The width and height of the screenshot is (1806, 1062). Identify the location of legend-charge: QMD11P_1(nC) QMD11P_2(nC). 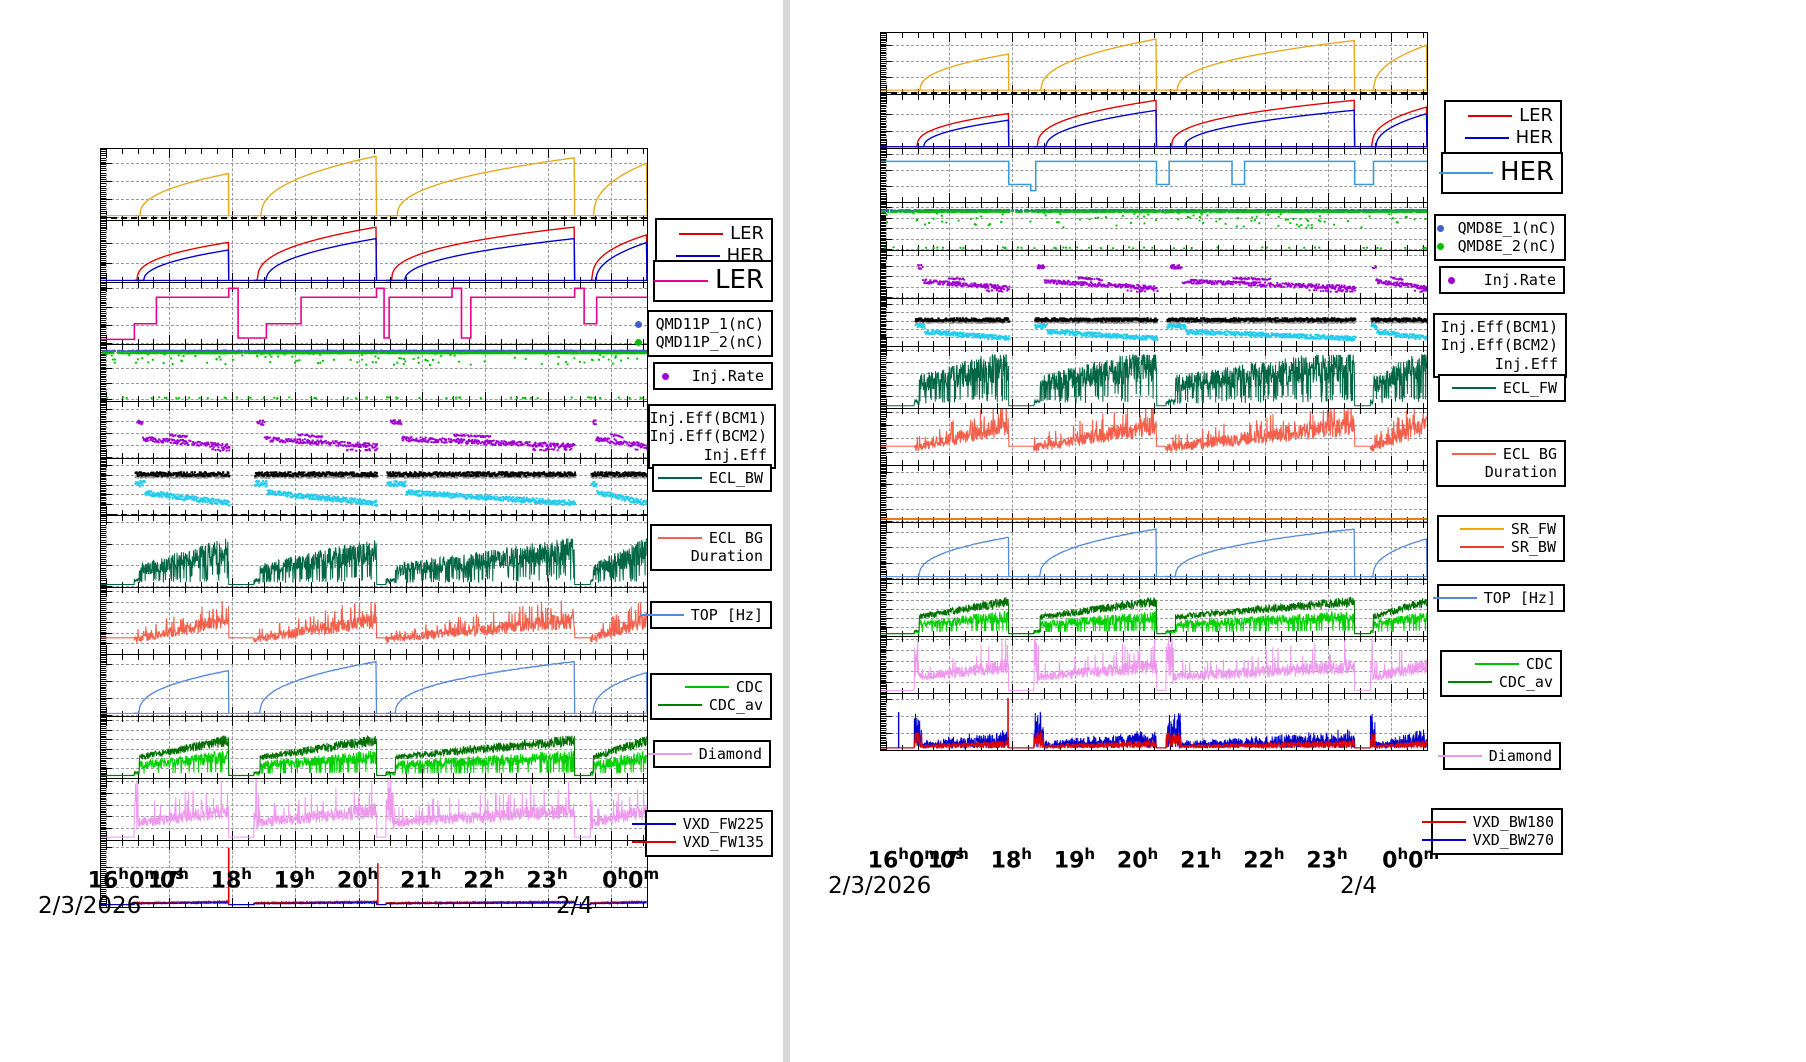
(703, 333).